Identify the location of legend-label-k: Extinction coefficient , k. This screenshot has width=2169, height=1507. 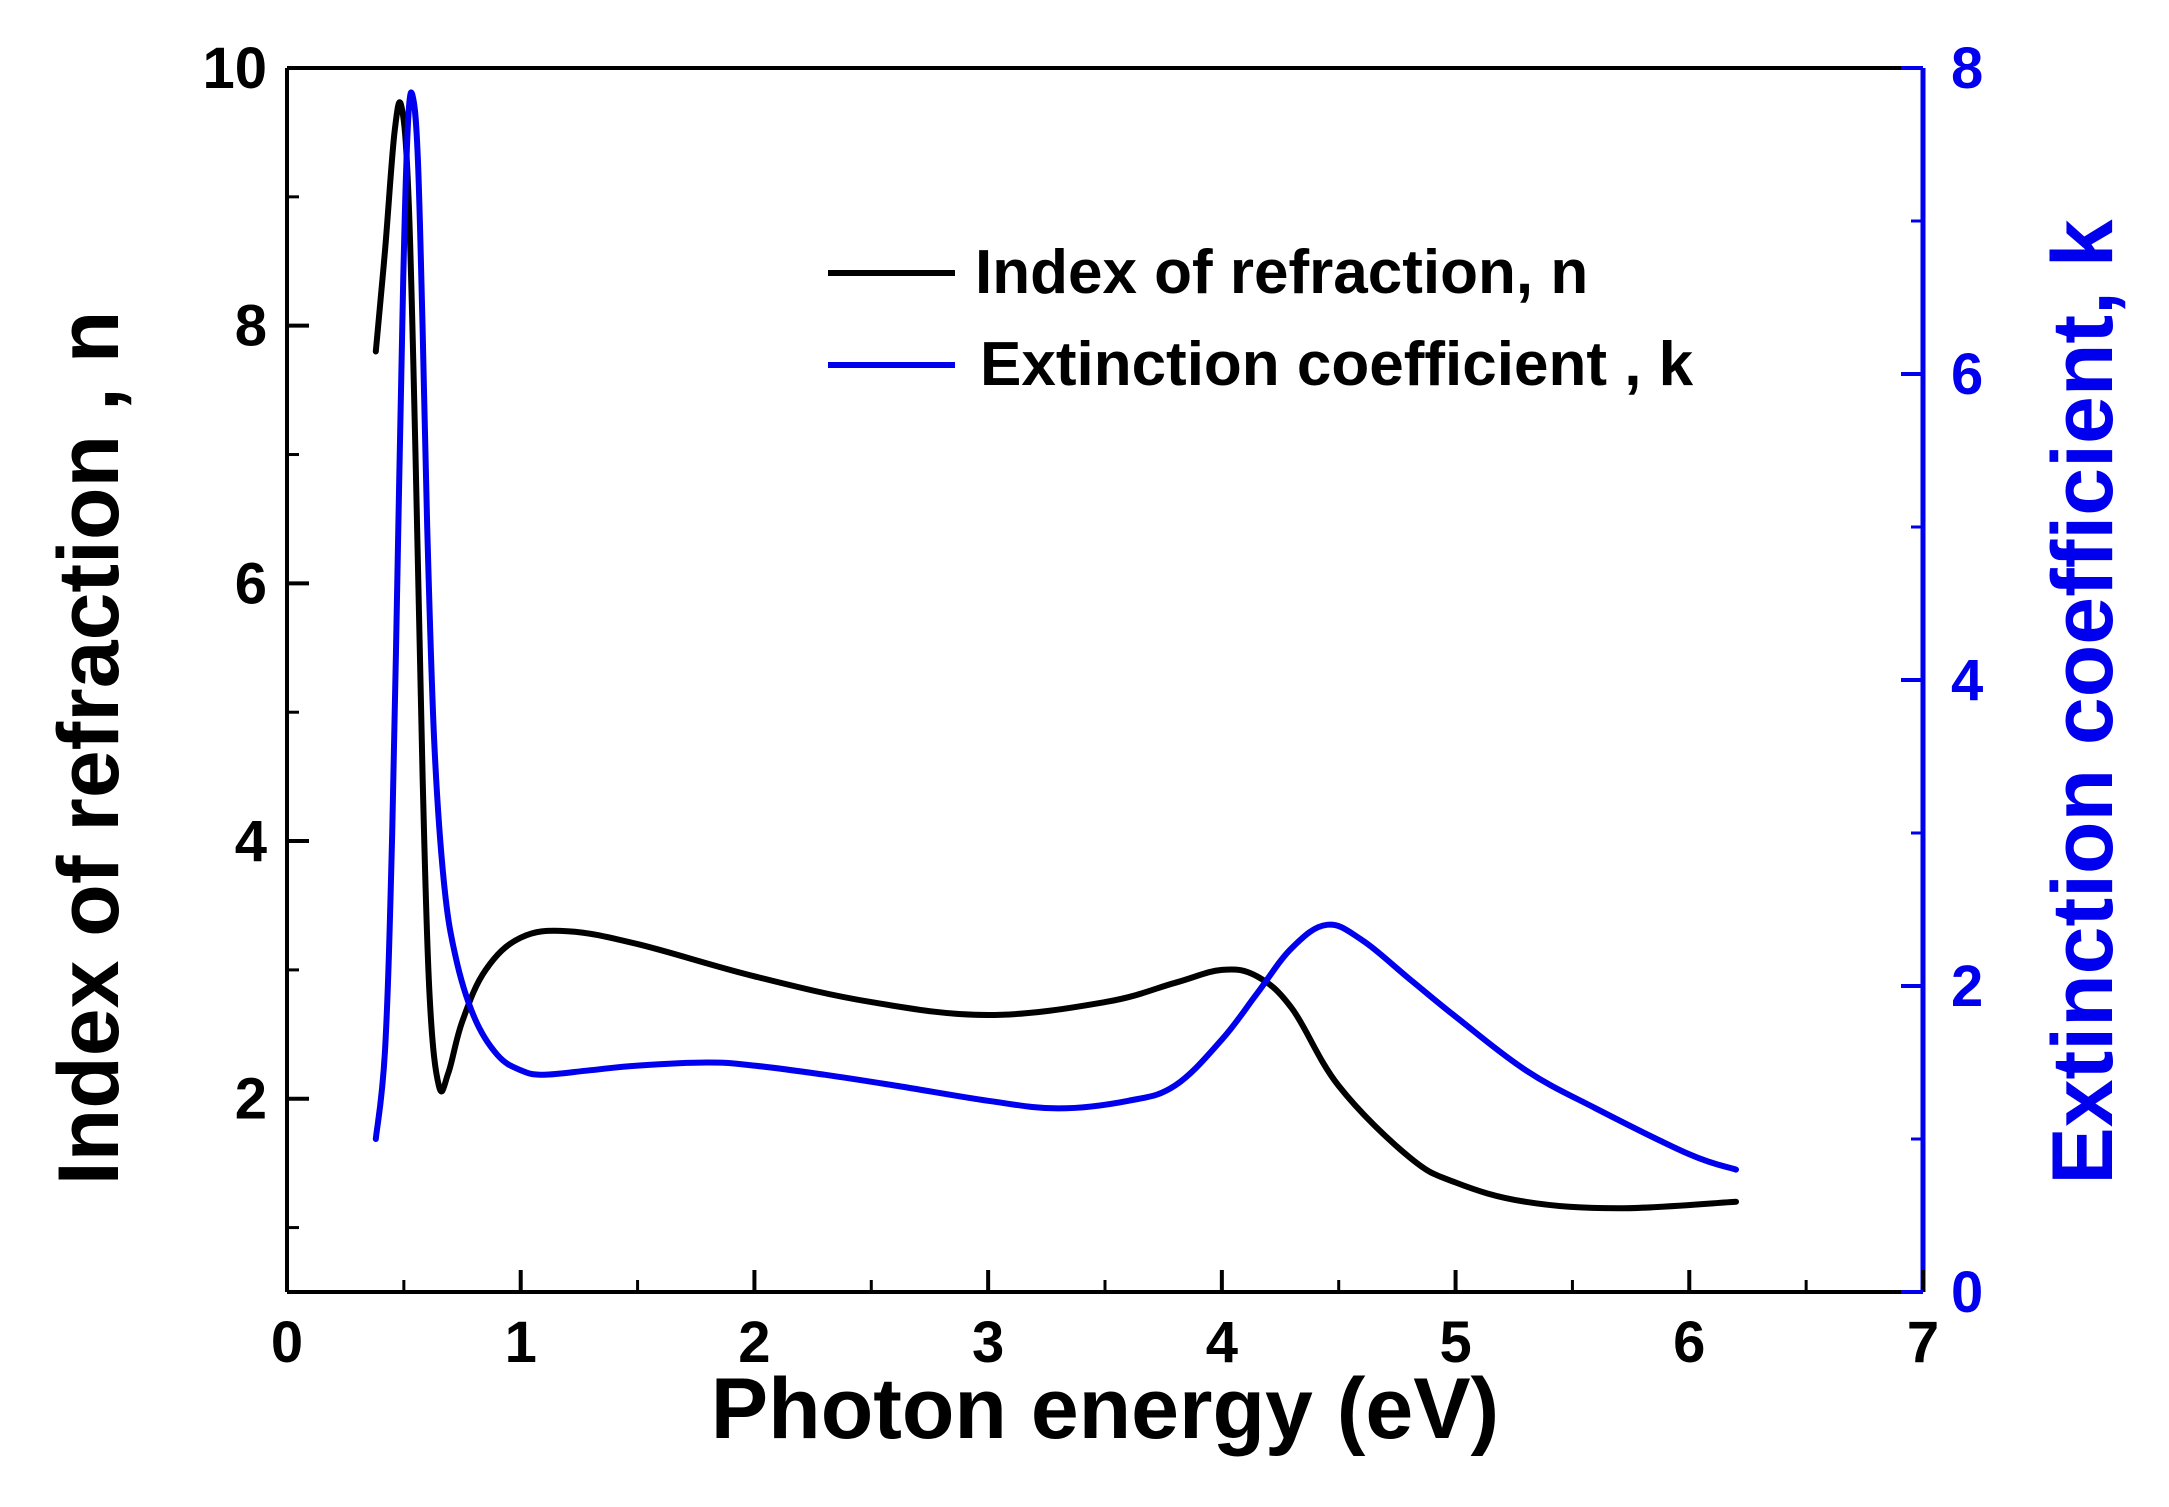
(1337, 364).